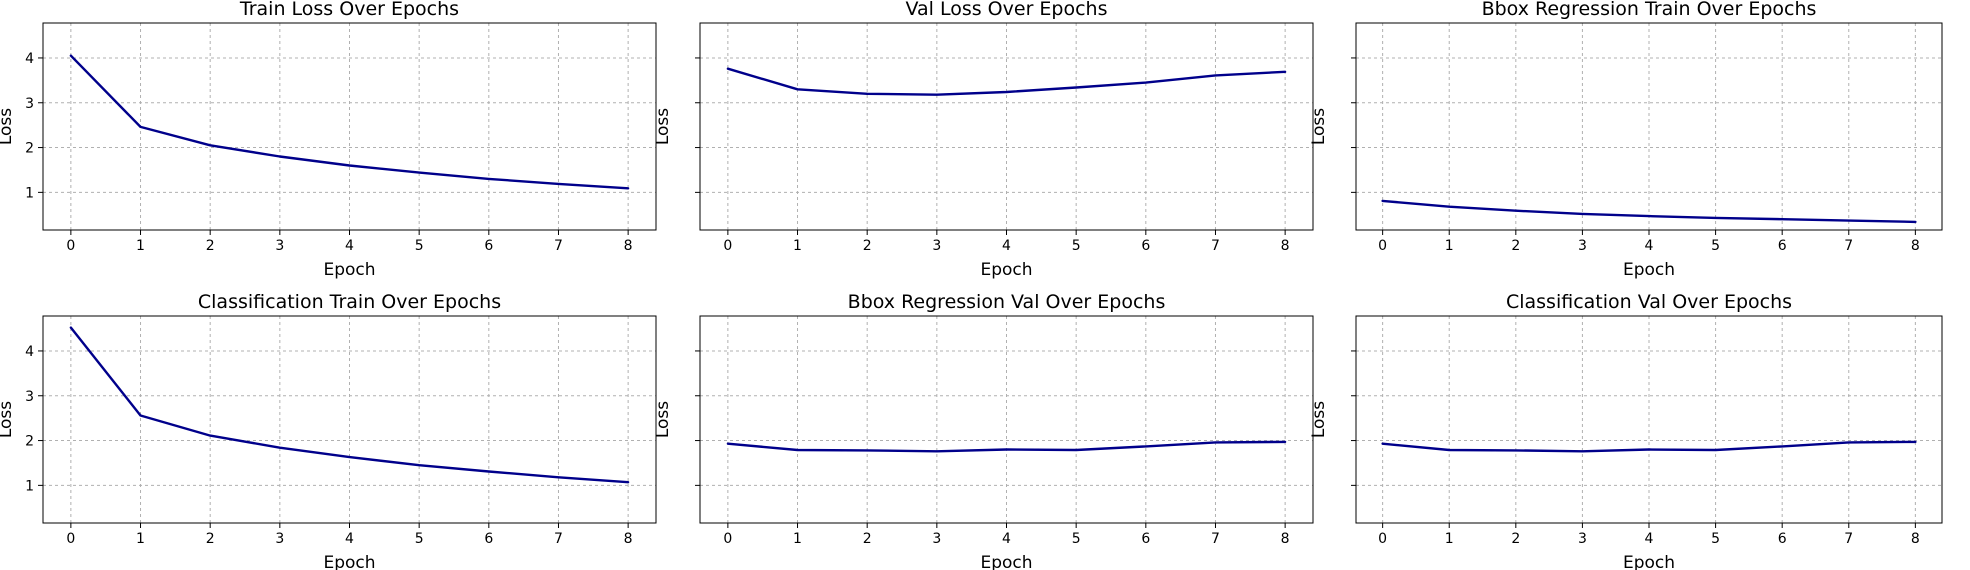  Describe the element at coordinates (349, 10) in the screenshot. I see `subplot-title: Train Loss Over Epochs` at that location.